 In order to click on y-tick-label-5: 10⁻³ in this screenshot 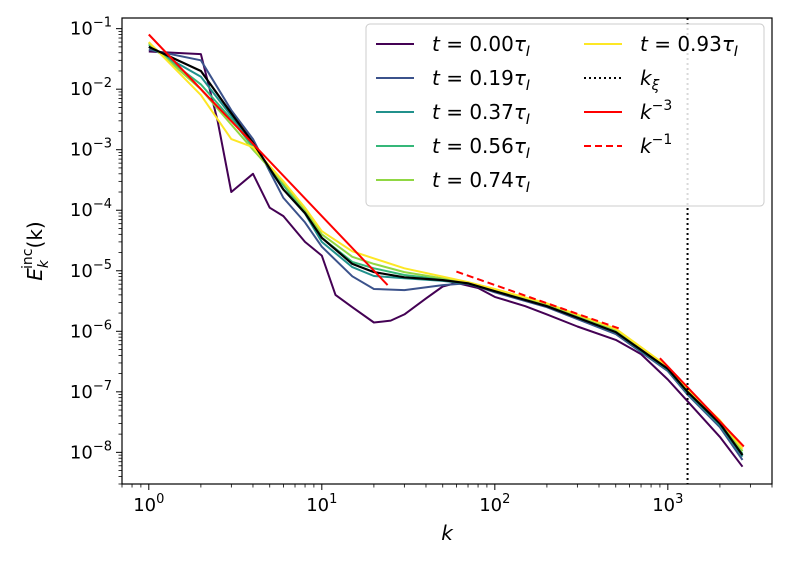, I will do `click(91, 149)`.